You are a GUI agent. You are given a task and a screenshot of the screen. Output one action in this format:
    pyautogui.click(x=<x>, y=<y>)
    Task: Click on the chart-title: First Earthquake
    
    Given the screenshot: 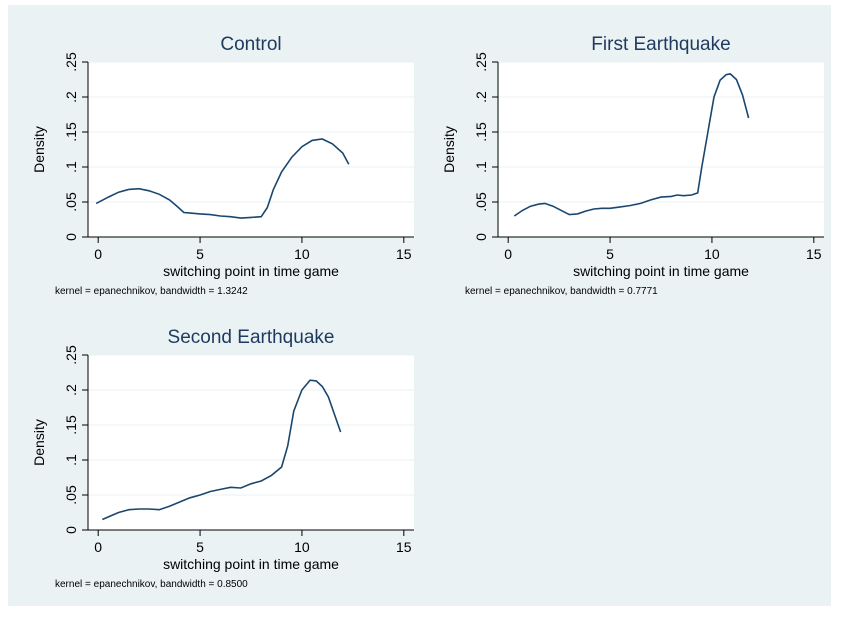 What is the action you would take?
    pyautogui.click(x=660, y=44)
    